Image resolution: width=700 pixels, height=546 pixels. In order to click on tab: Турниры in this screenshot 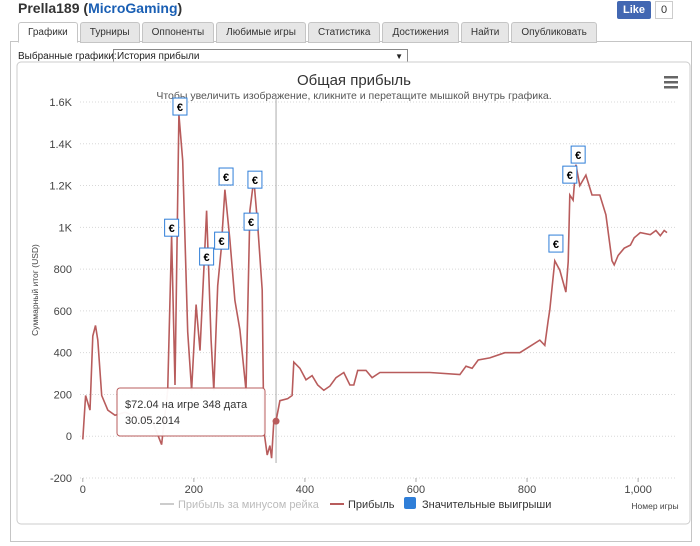, I will do `click(109, 32)`.